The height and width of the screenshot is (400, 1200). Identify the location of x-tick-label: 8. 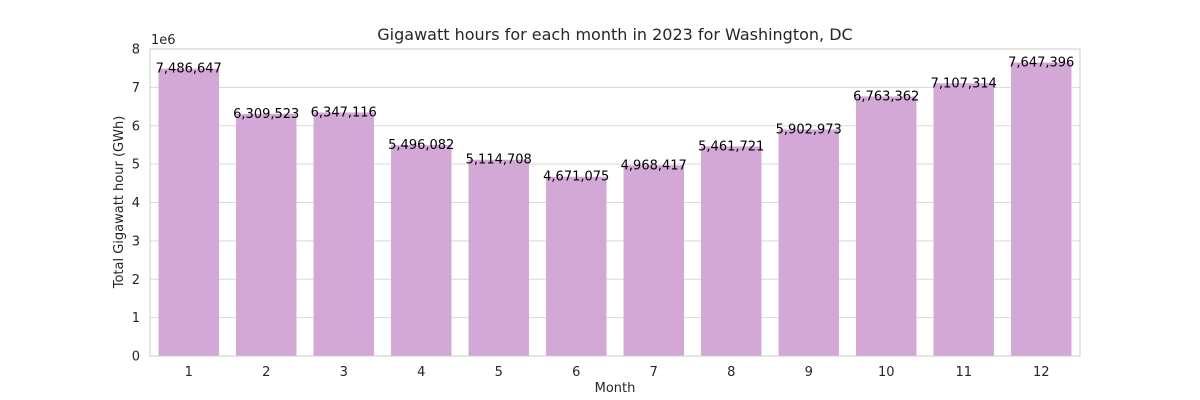
(731, 372).